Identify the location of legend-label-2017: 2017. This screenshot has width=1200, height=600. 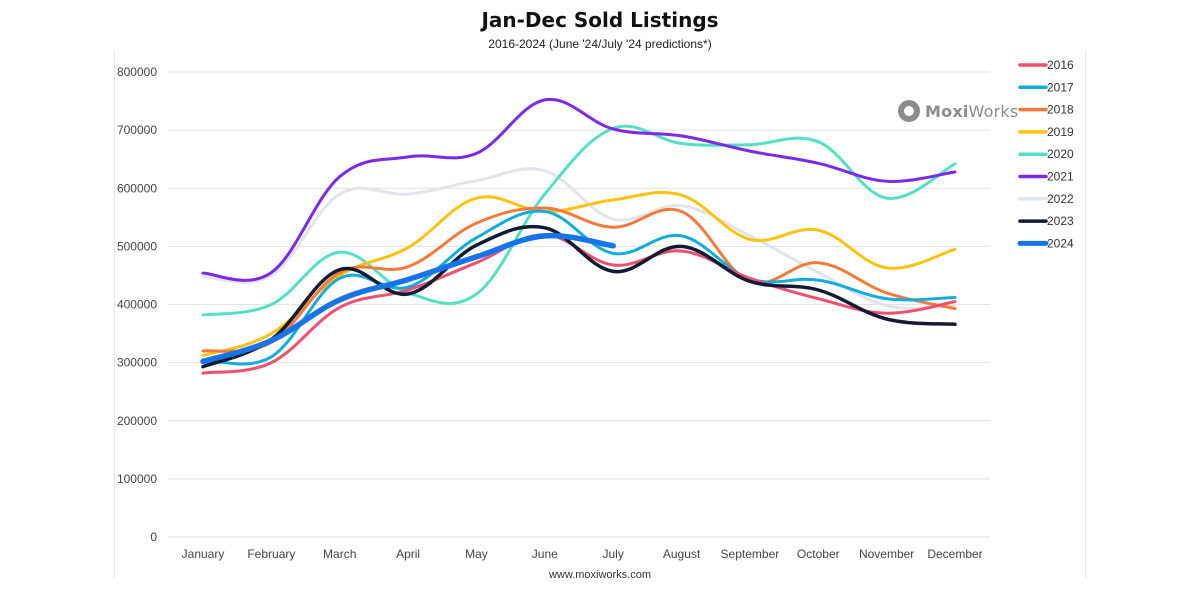
(1060, 87).